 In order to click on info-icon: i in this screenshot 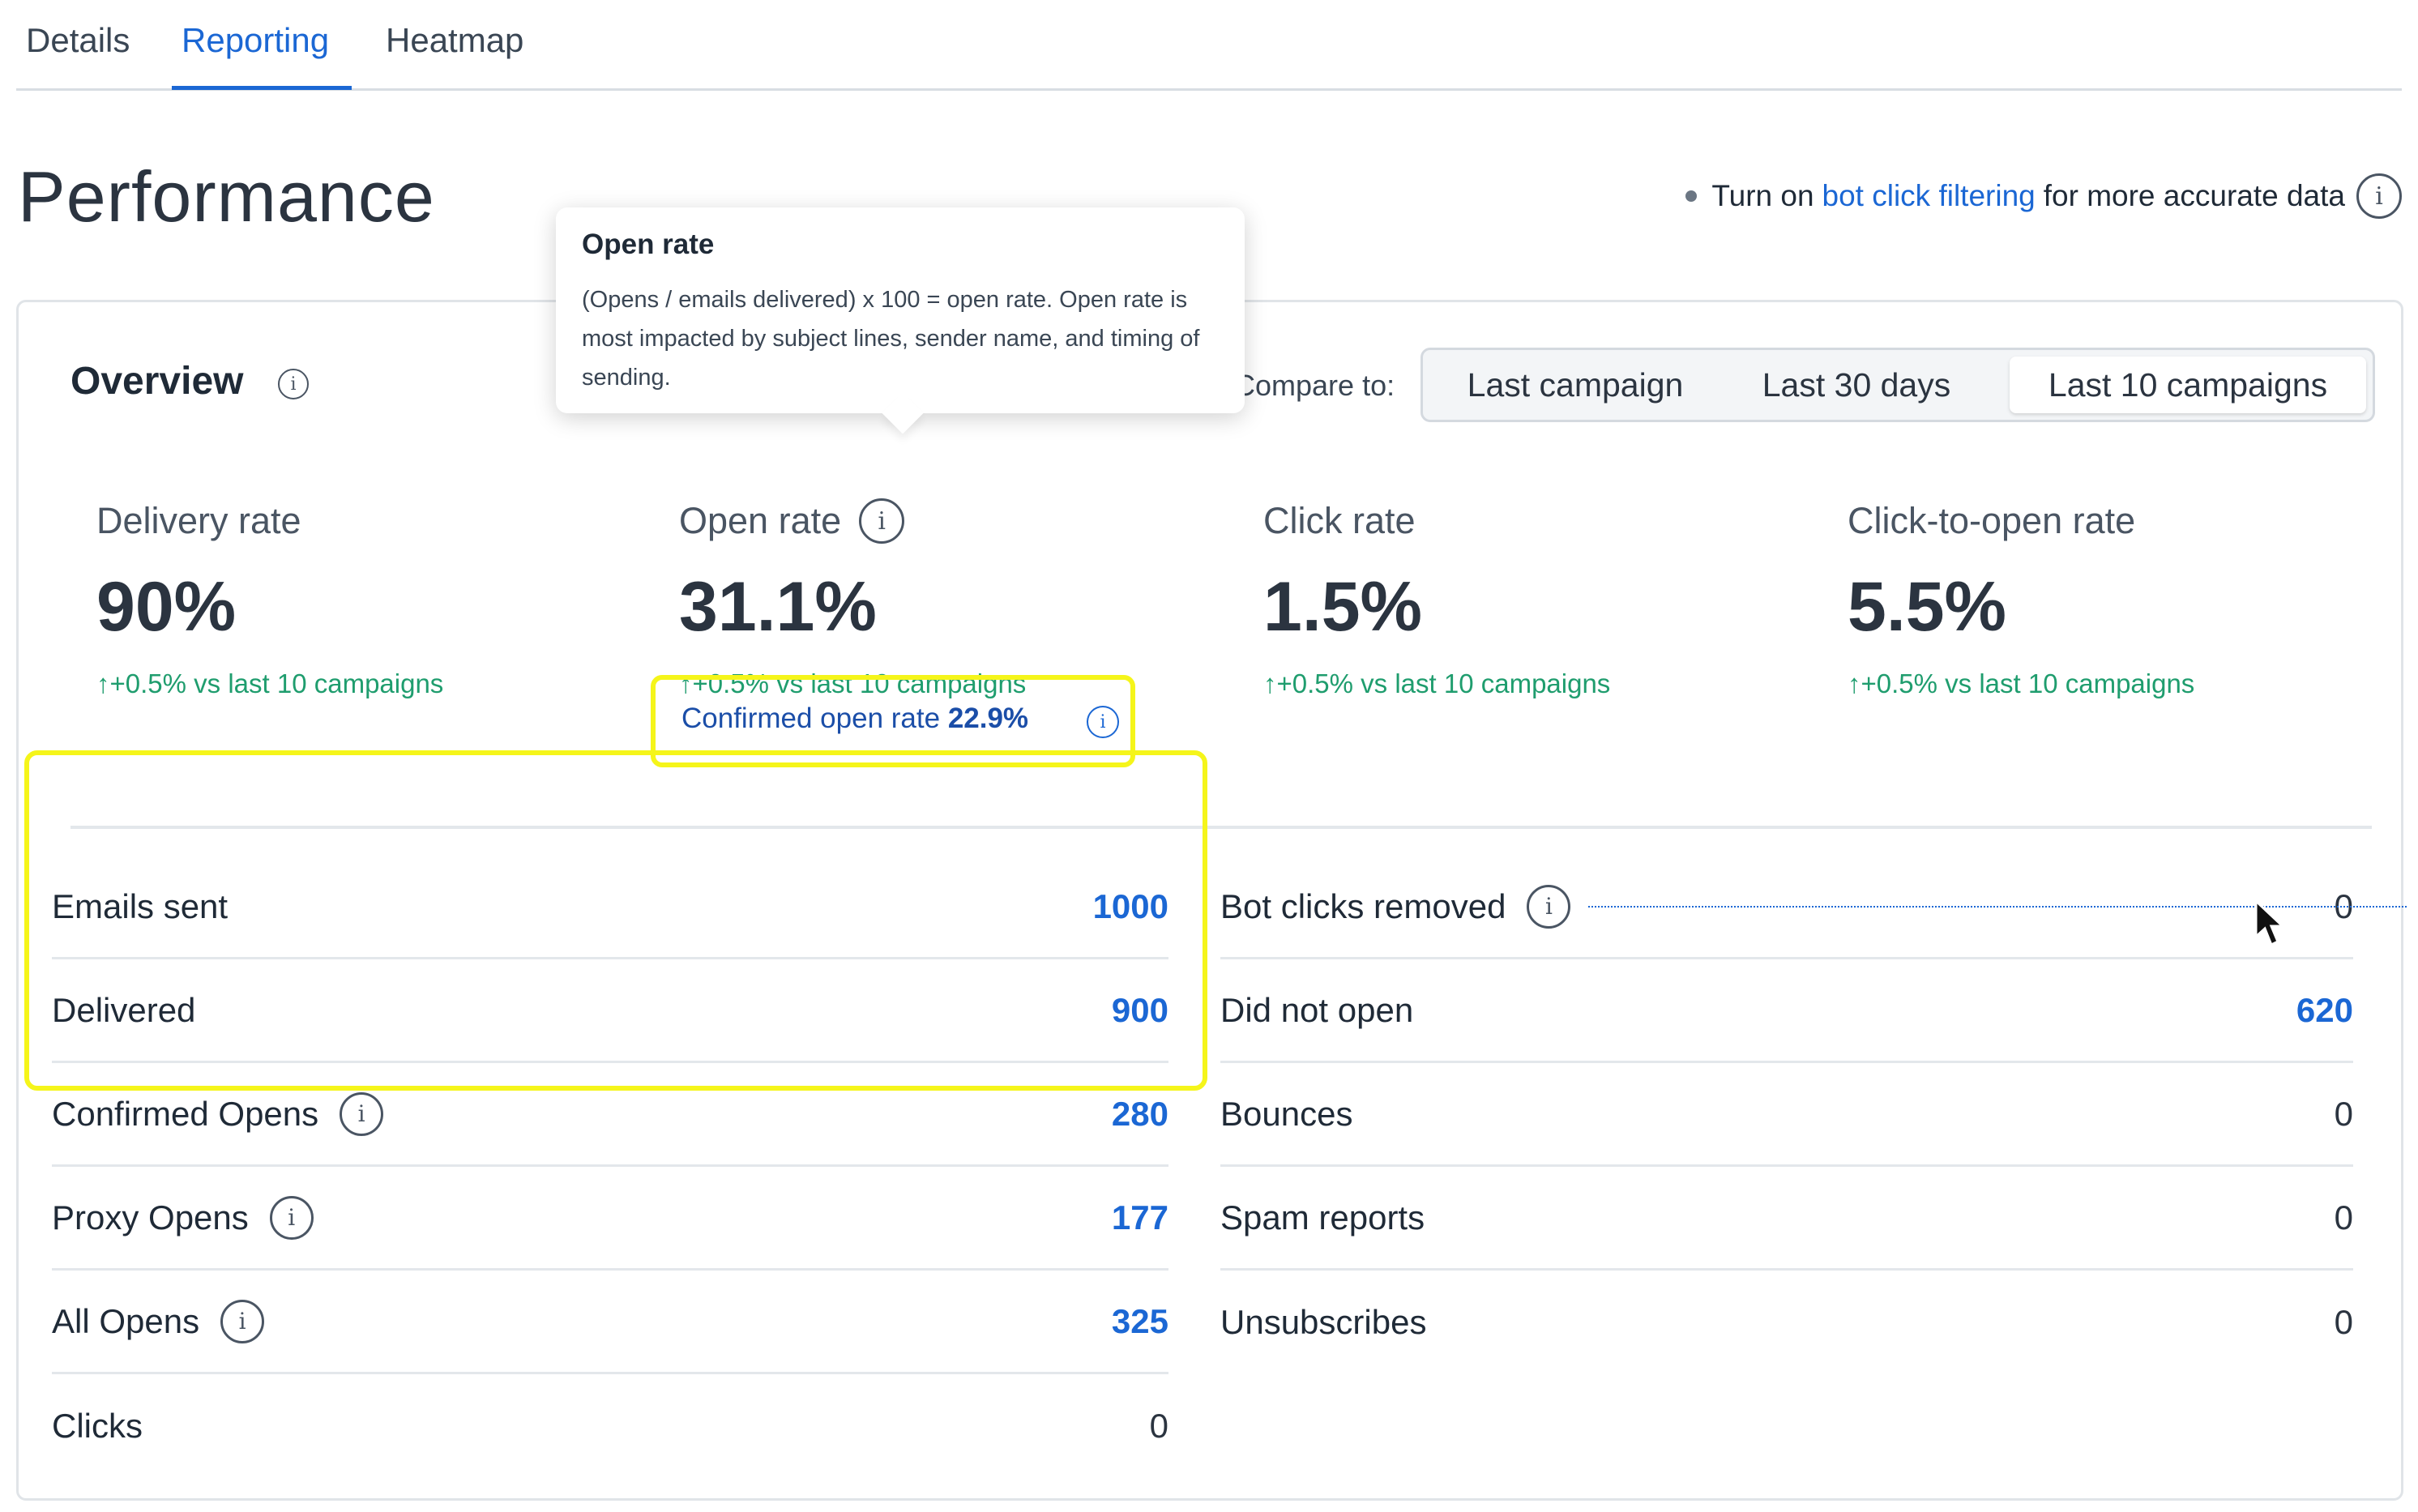, I will do `click(2379, 196)`.